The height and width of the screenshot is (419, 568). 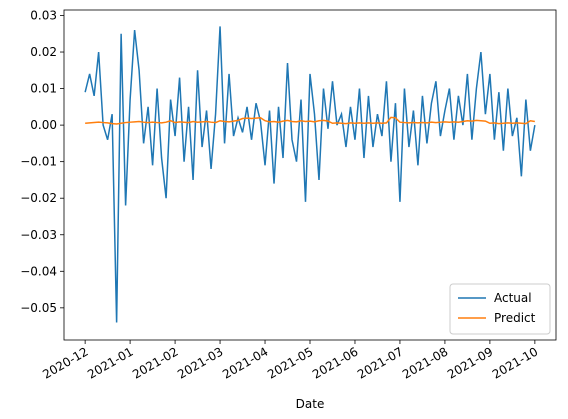 What do you see at coordinates (155, 362) in the screenshot?
I see `x-tick-label: 2021-02` at bounding box center [155, 362].